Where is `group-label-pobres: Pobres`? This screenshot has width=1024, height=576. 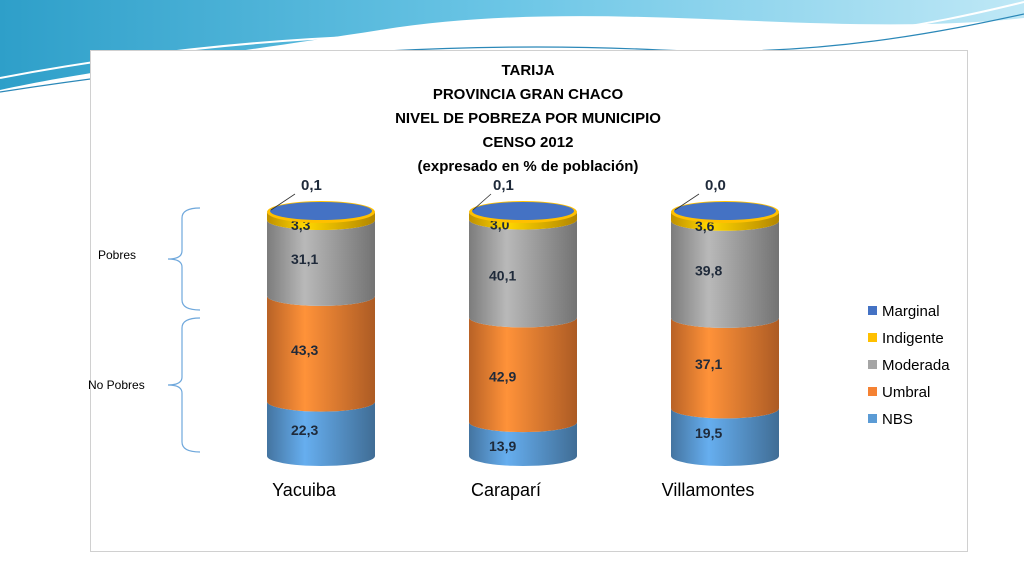
group-label-pobres: Pobres is located at coordinates (117, 255).